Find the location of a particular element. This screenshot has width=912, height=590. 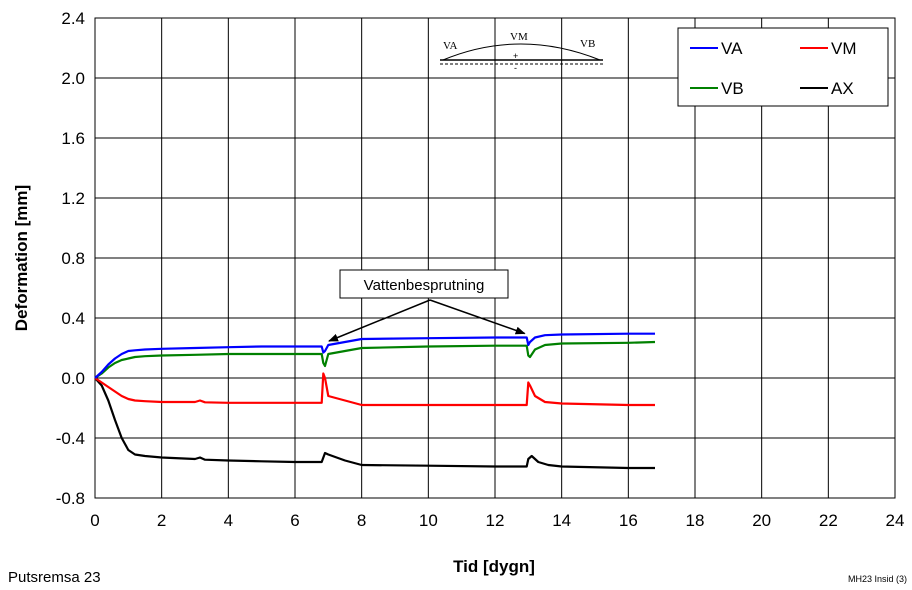

x-tick-label: 12 is located at coordinates (495, 520).